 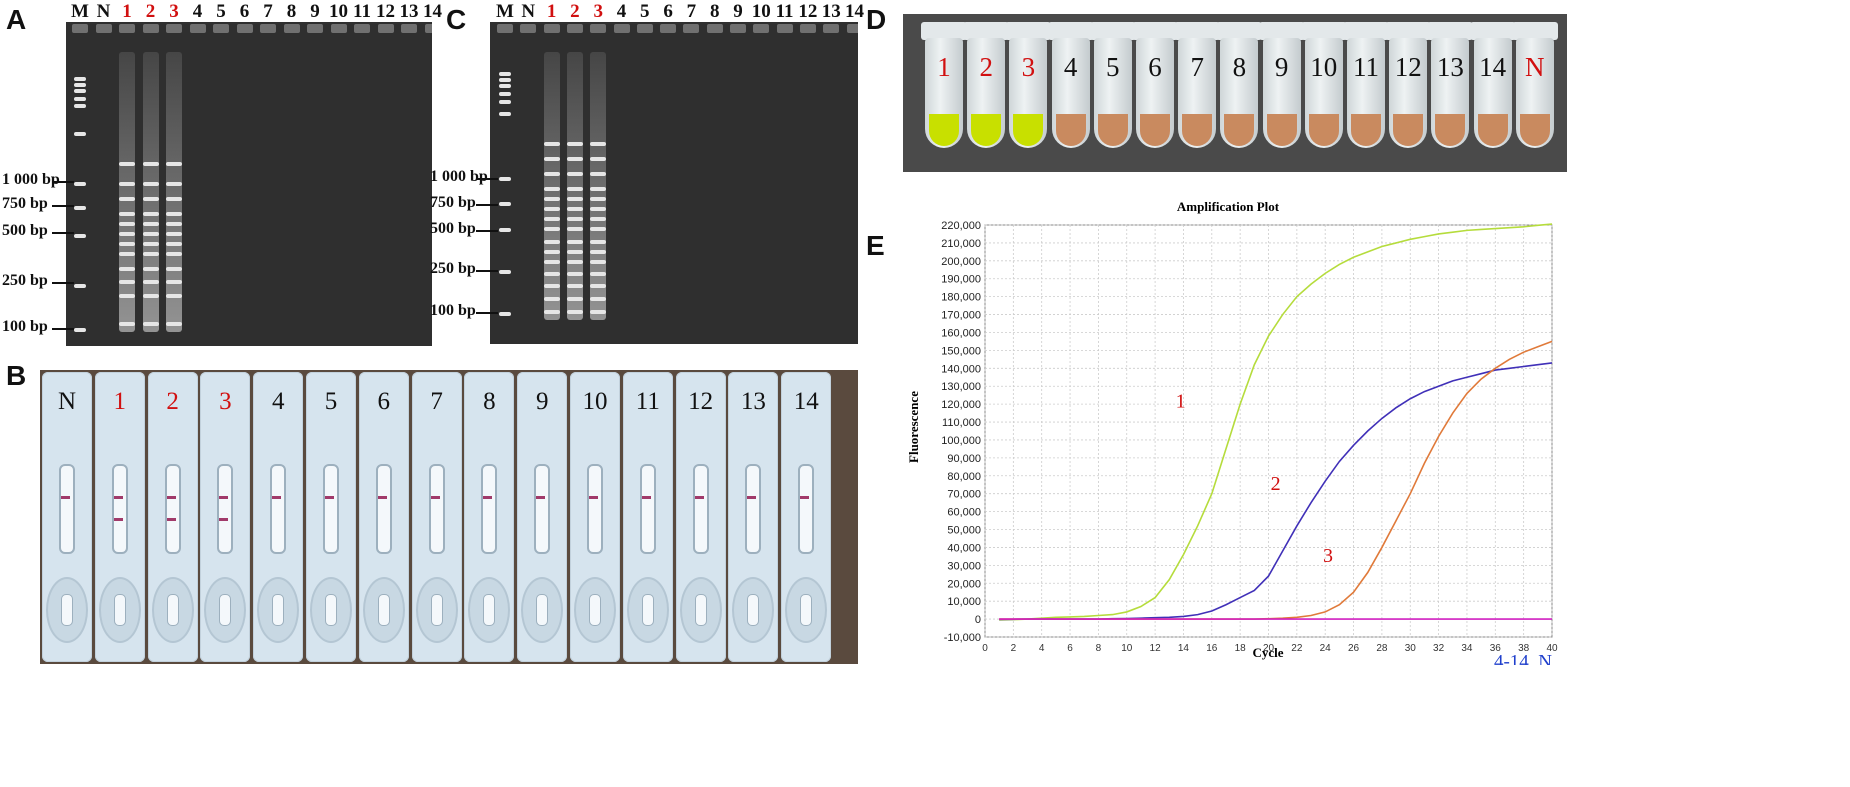 I want to click on lane-label: 14, so click(x=432, y=11).